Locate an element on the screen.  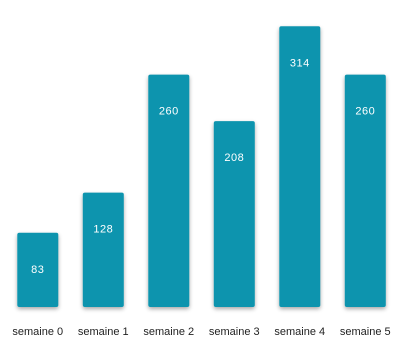
category-label-semaine-2: semaine 2 is located at coordinates (168, 331).